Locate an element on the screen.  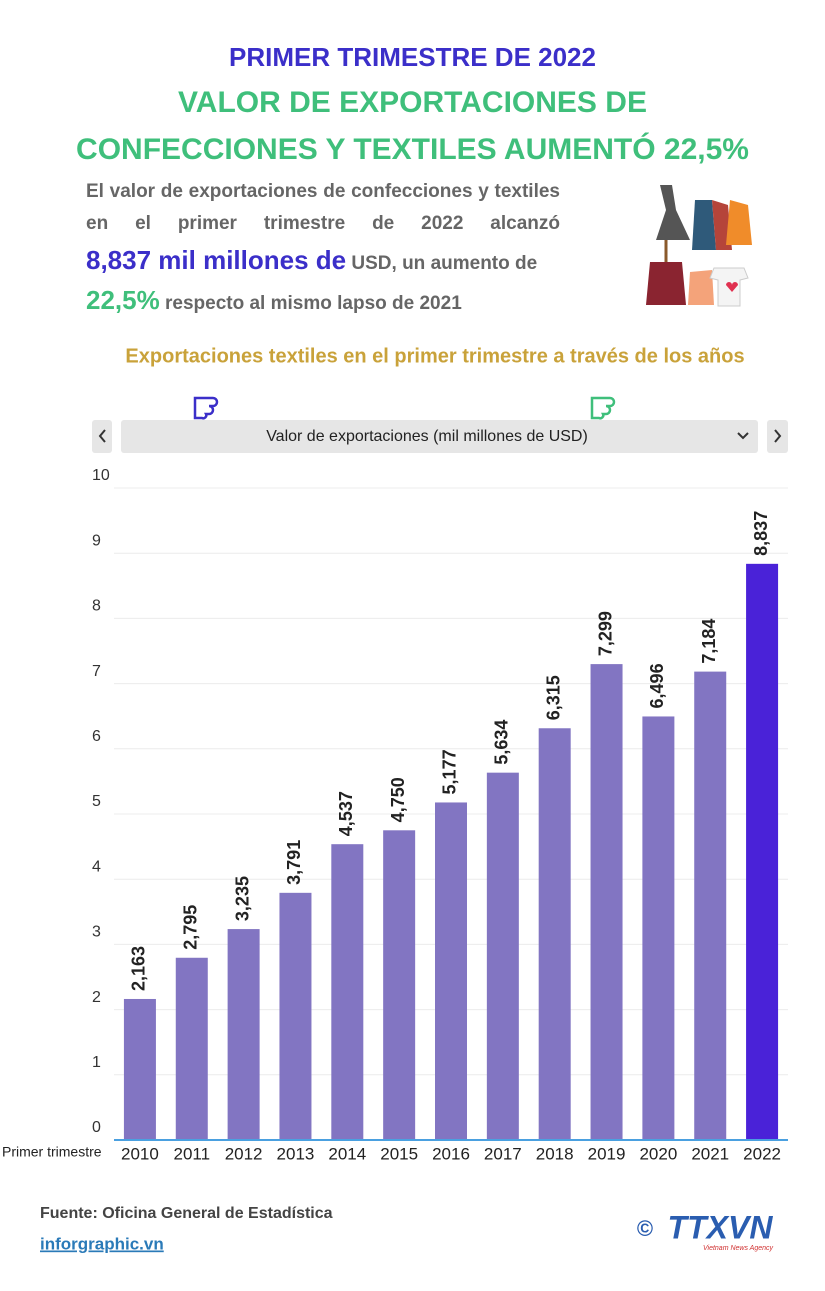
intro-value: 8,837 mil millones de is located at coordinates (216, 260).